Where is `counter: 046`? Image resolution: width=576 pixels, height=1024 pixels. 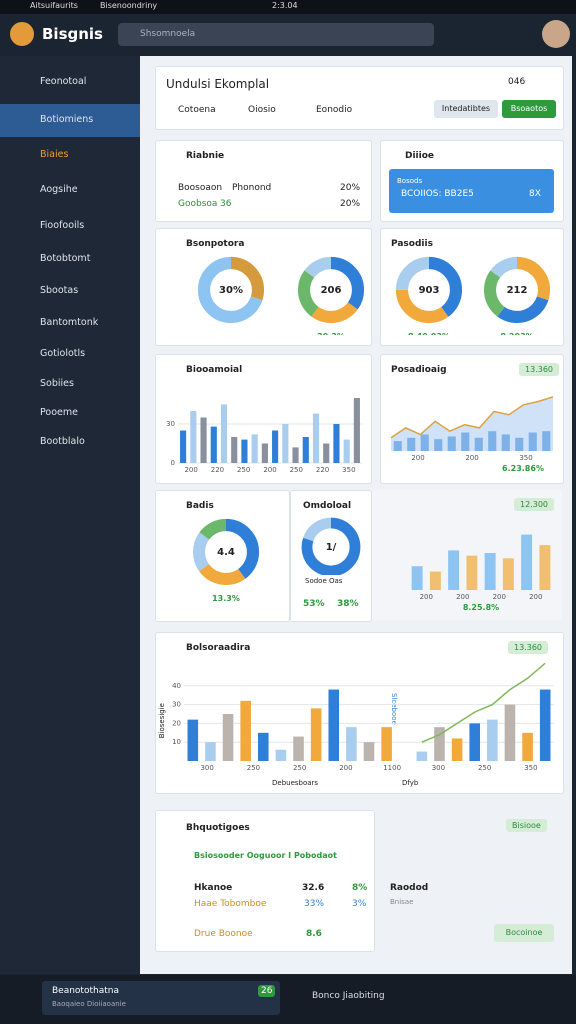
counter: 046 is located at coordinates (517, 82).